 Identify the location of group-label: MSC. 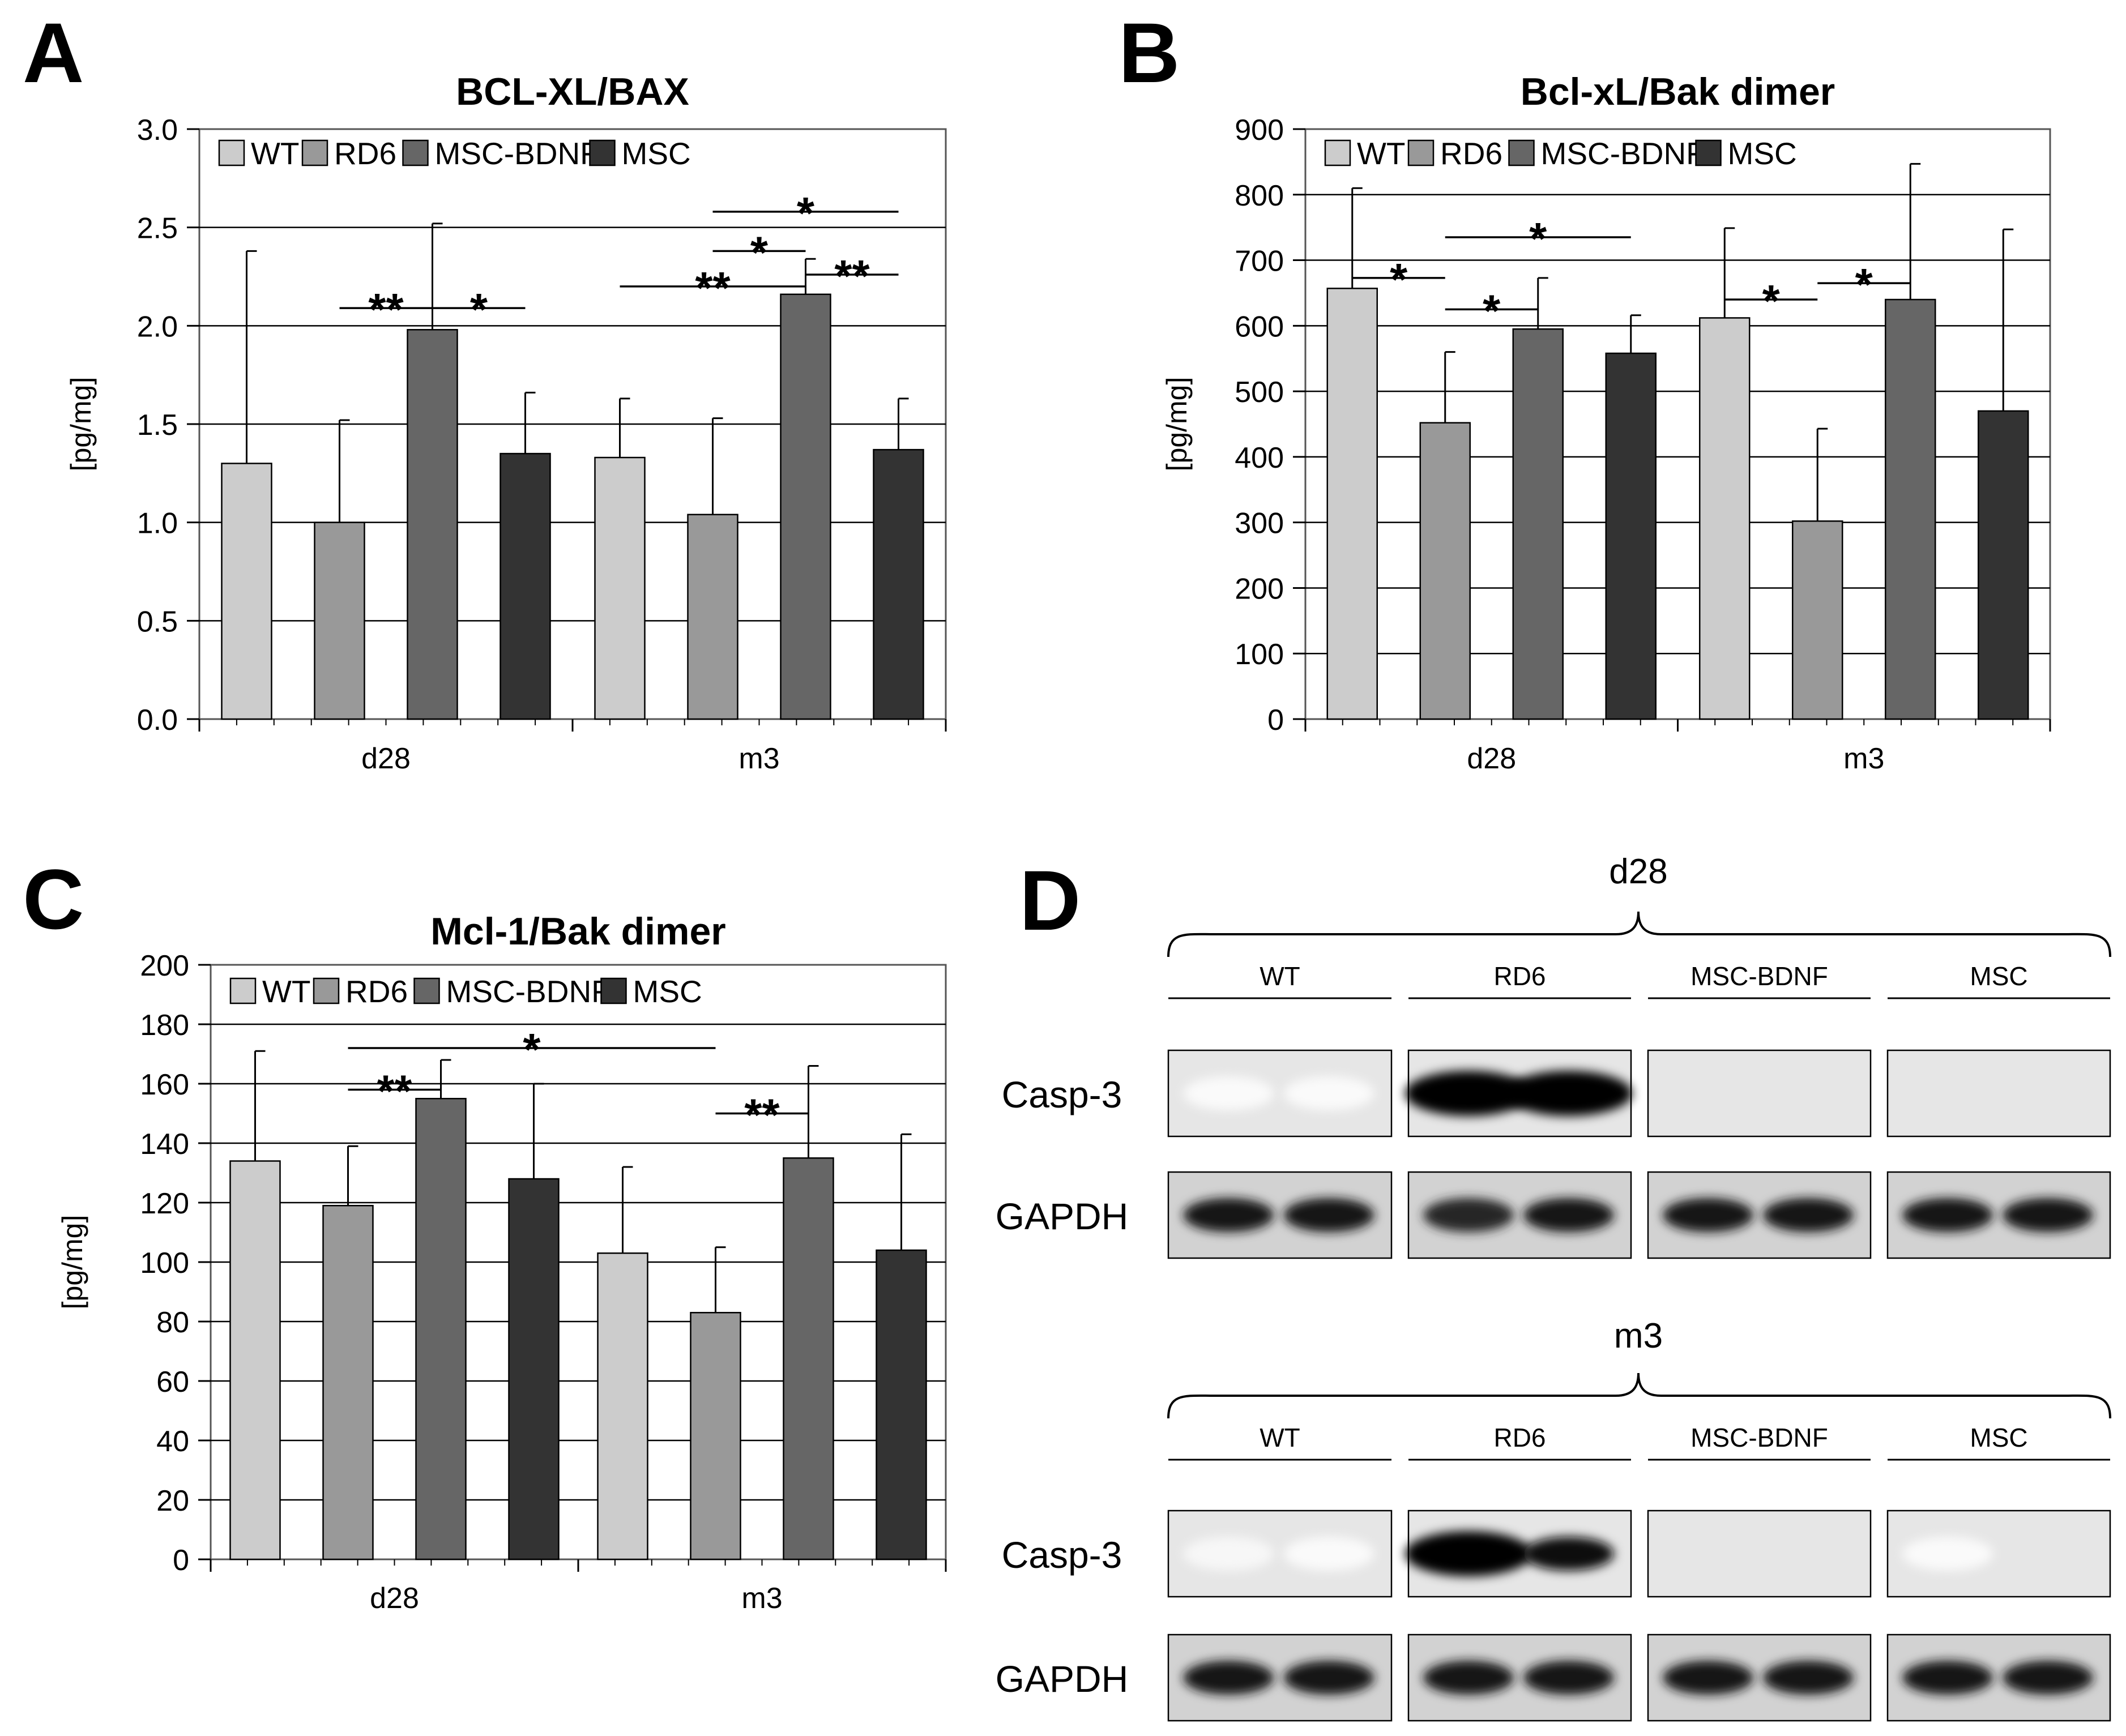
(1998, 1437).